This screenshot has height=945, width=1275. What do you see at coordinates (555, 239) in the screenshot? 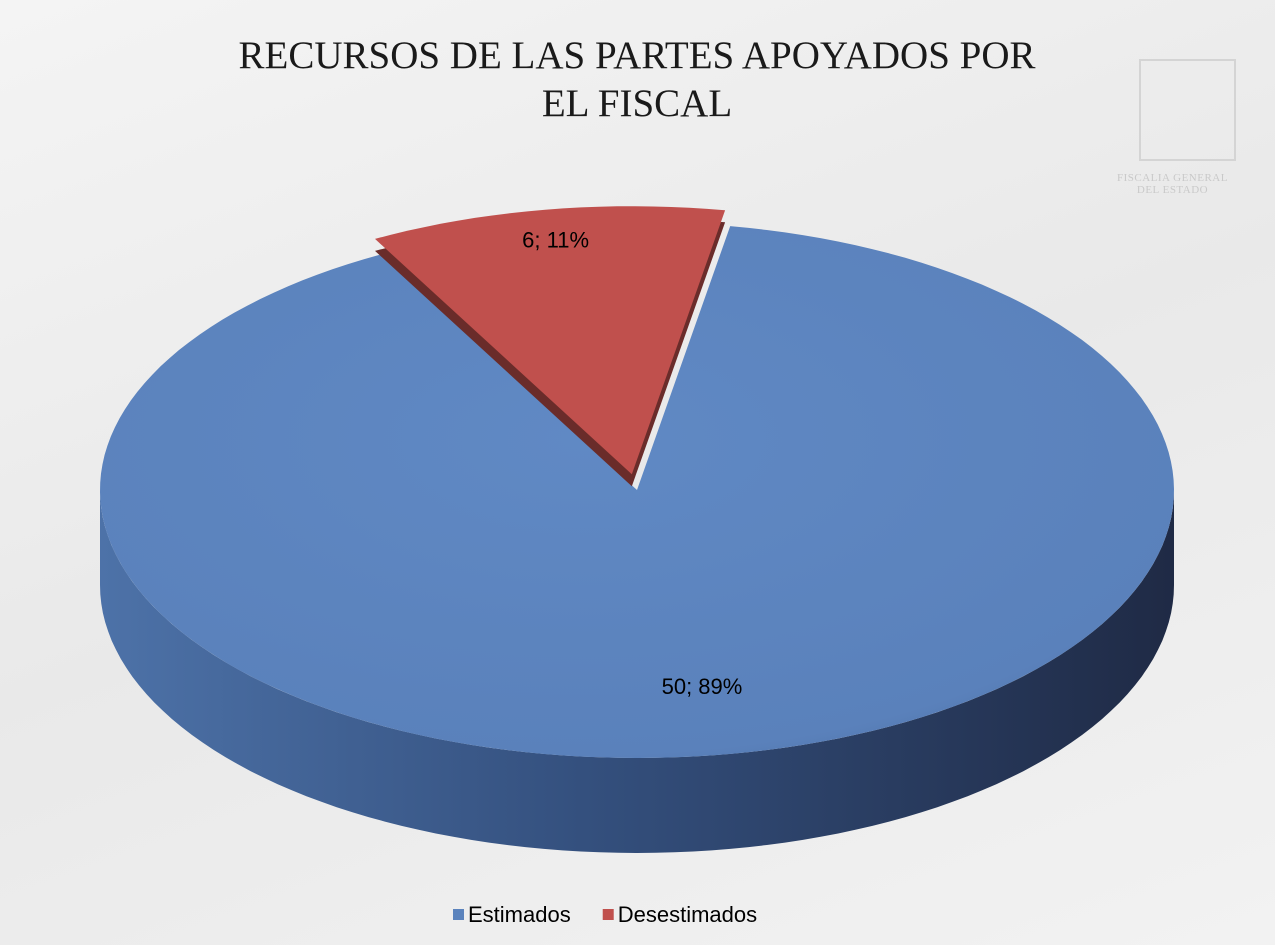
I see `data-label: 6; 11%` at bounding box center [555, 239].